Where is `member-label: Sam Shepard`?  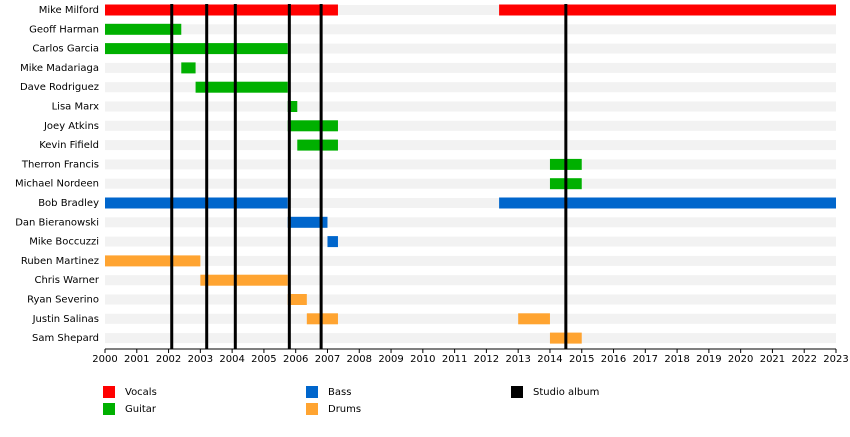 member-label: Sam Shepard is located at coordinates (65, 338).